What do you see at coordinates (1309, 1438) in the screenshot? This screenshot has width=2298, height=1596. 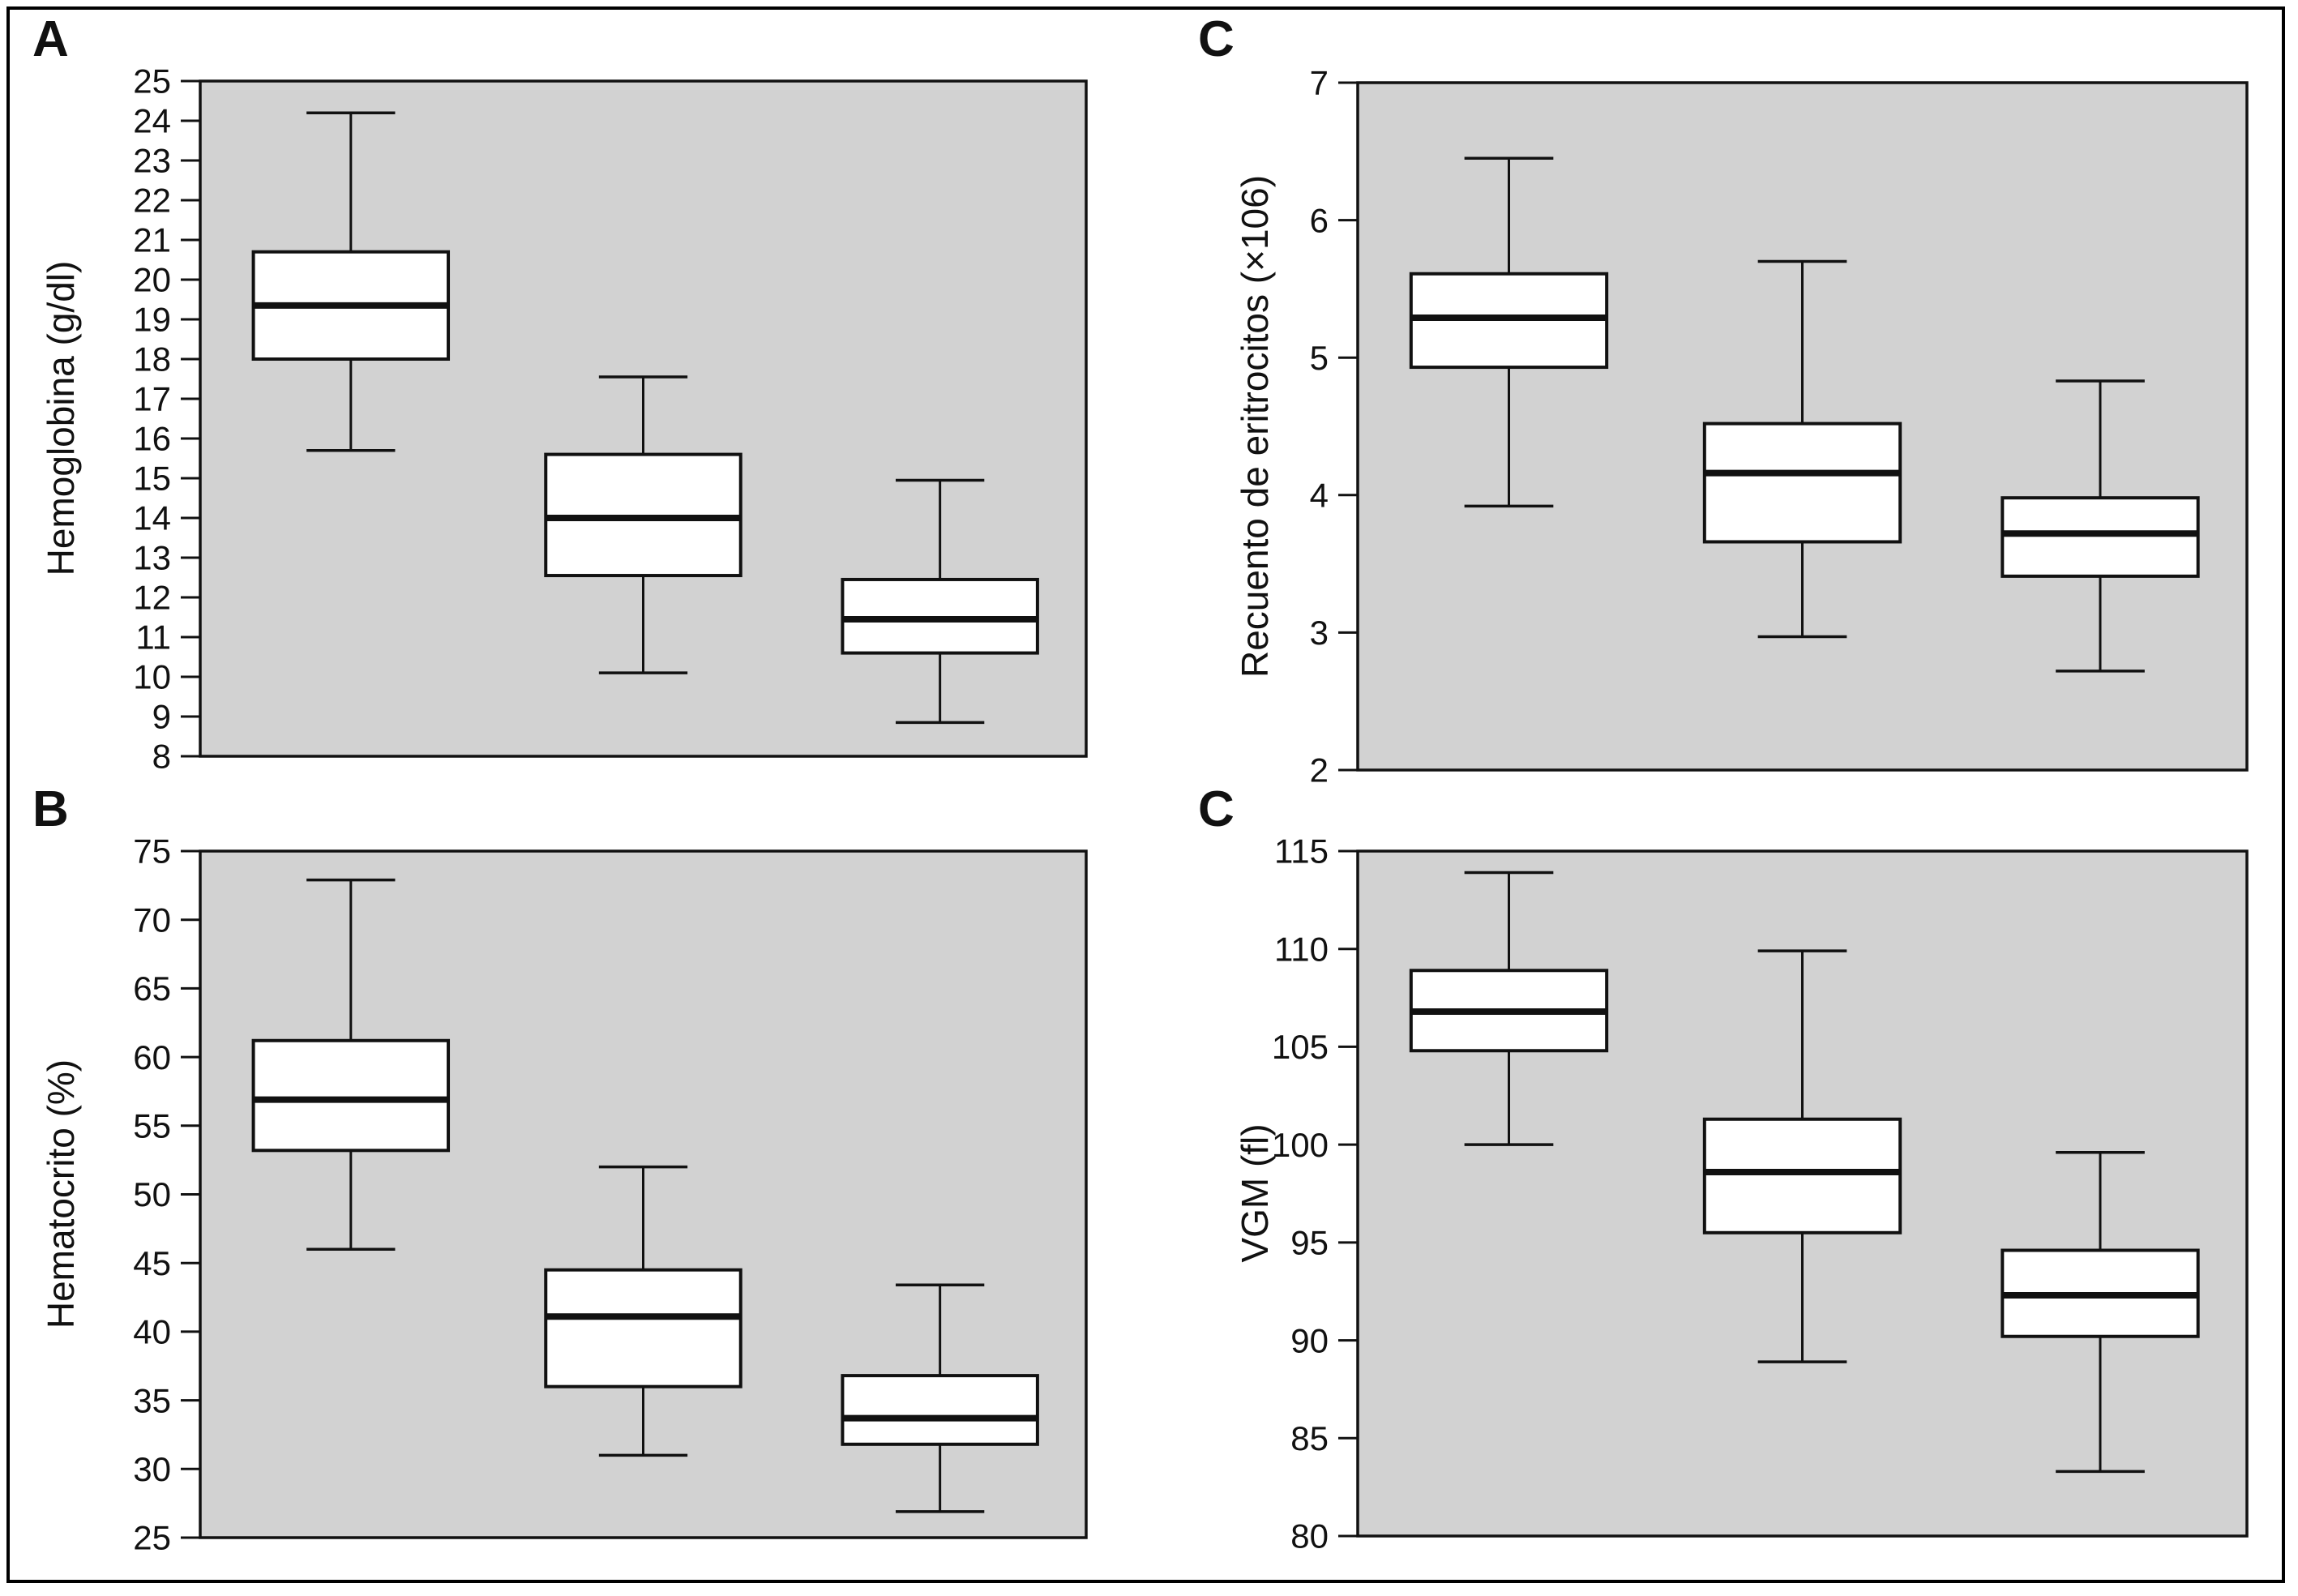 I see `y-tick-label: 85` at bounding box center [1309, 1438].